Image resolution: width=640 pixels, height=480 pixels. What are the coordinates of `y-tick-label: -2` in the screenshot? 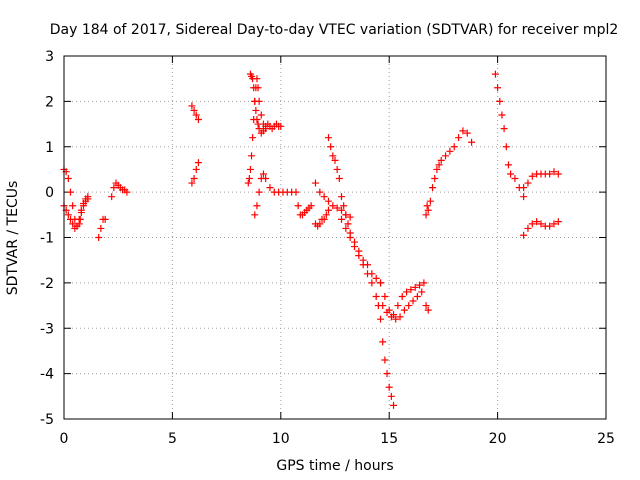 It's located at (47, 284).